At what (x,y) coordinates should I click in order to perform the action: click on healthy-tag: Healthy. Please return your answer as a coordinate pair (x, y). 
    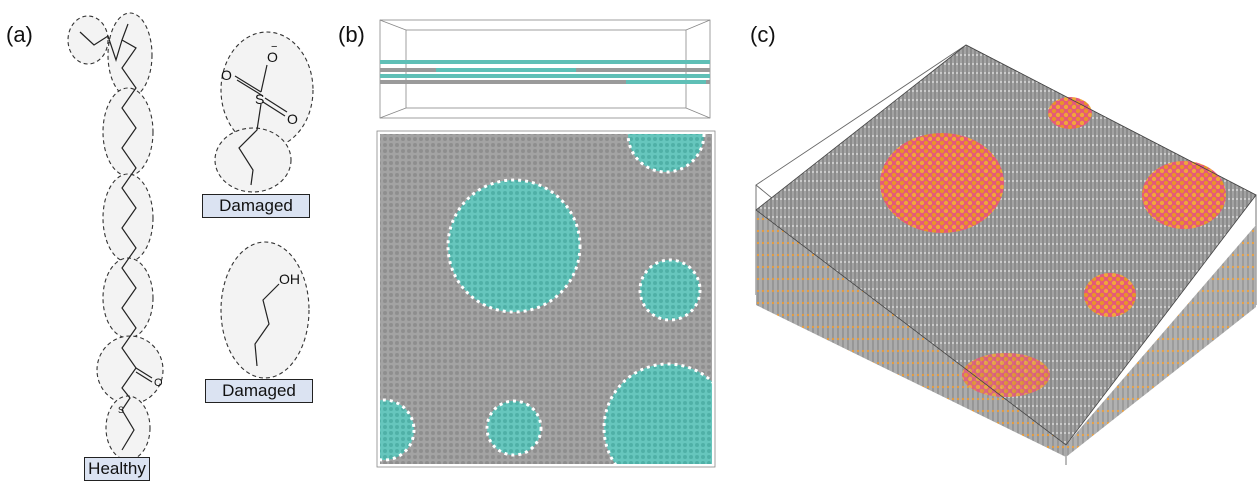
    Looking at the image, I should click on (117, 469).